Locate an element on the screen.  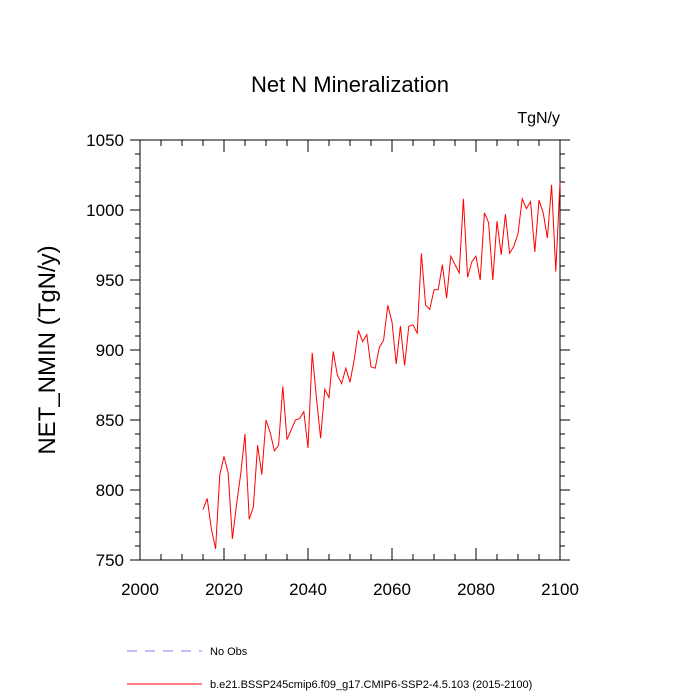
units-label: TgN/y is located at coordinates (538, 118).